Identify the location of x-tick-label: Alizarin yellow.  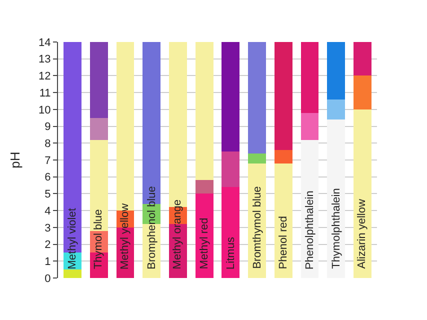
(362, 234).